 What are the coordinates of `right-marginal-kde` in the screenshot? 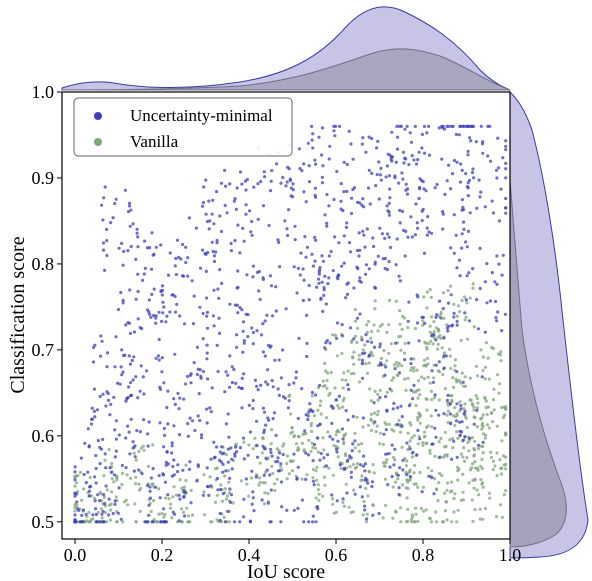 It's located at (549, 324).